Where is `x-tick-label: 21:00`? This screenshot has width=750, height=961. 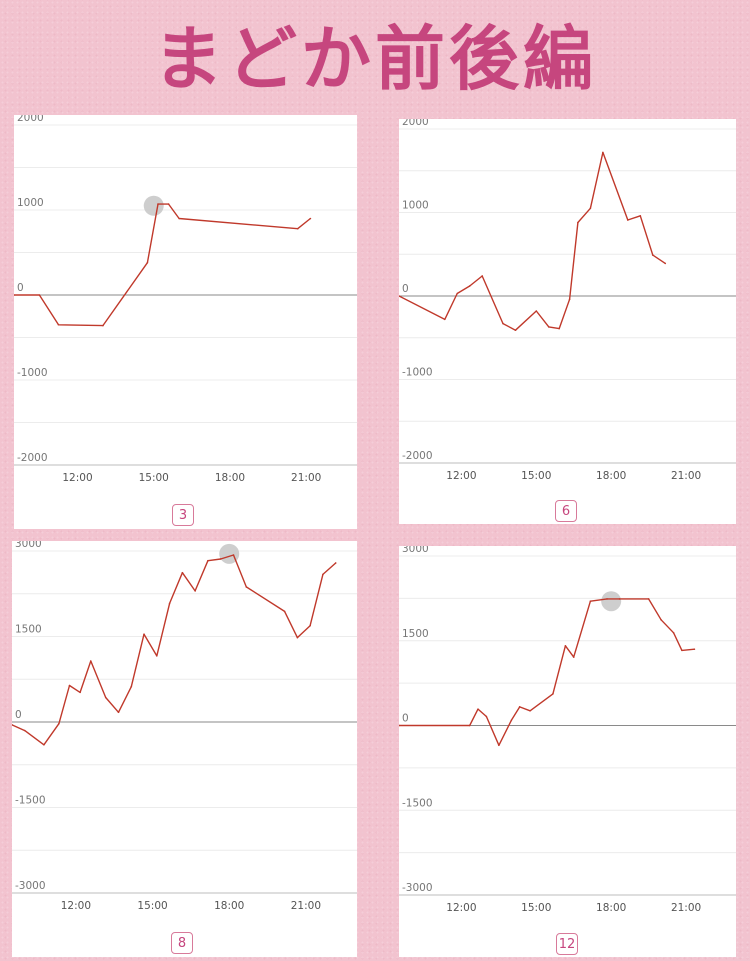
x-tick-label: 21:00 is located at coordinates (306, 478).